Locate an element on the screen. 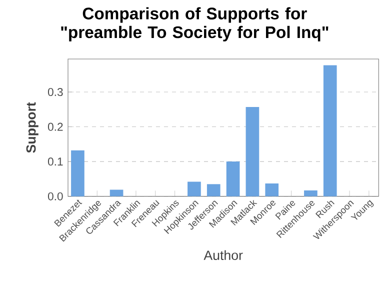 The height and width of the screenshot is (295, 391). y-tick-label: 0.0 is located at coordinates (55, 196).